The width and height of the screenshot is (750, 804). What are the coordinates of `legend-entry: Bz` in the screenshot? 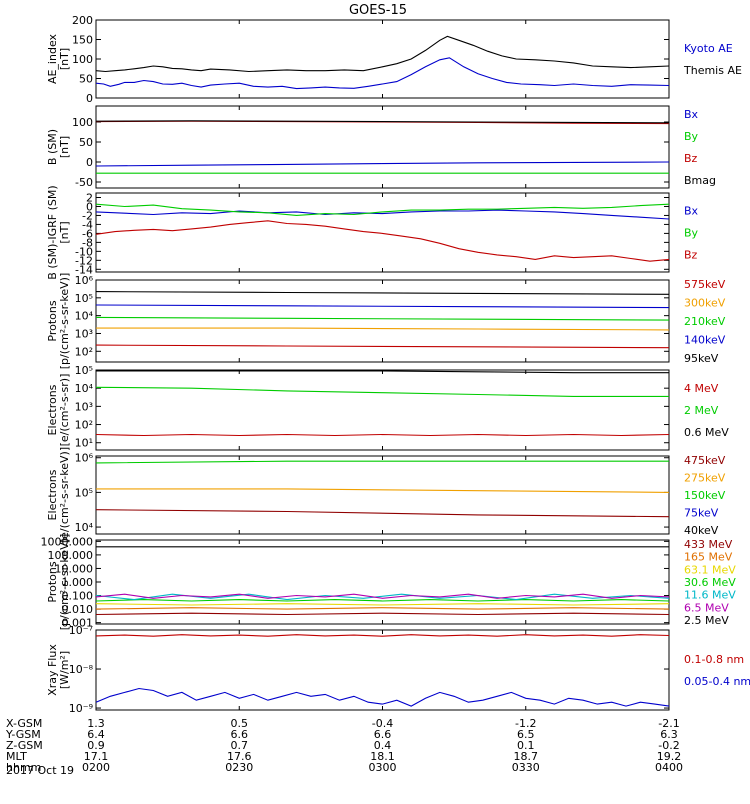 It's located at (691, 255).